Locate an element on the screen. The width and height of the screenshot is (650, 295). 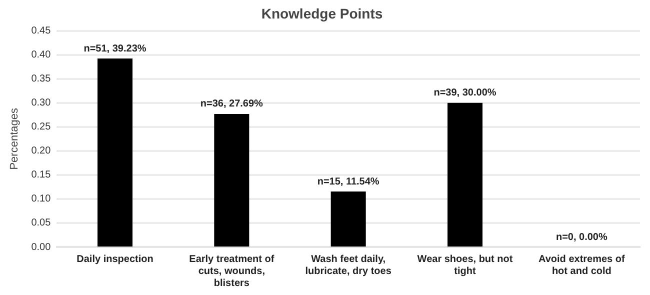
y-tick-label: 0.10 is located at coordinates (41, 199).